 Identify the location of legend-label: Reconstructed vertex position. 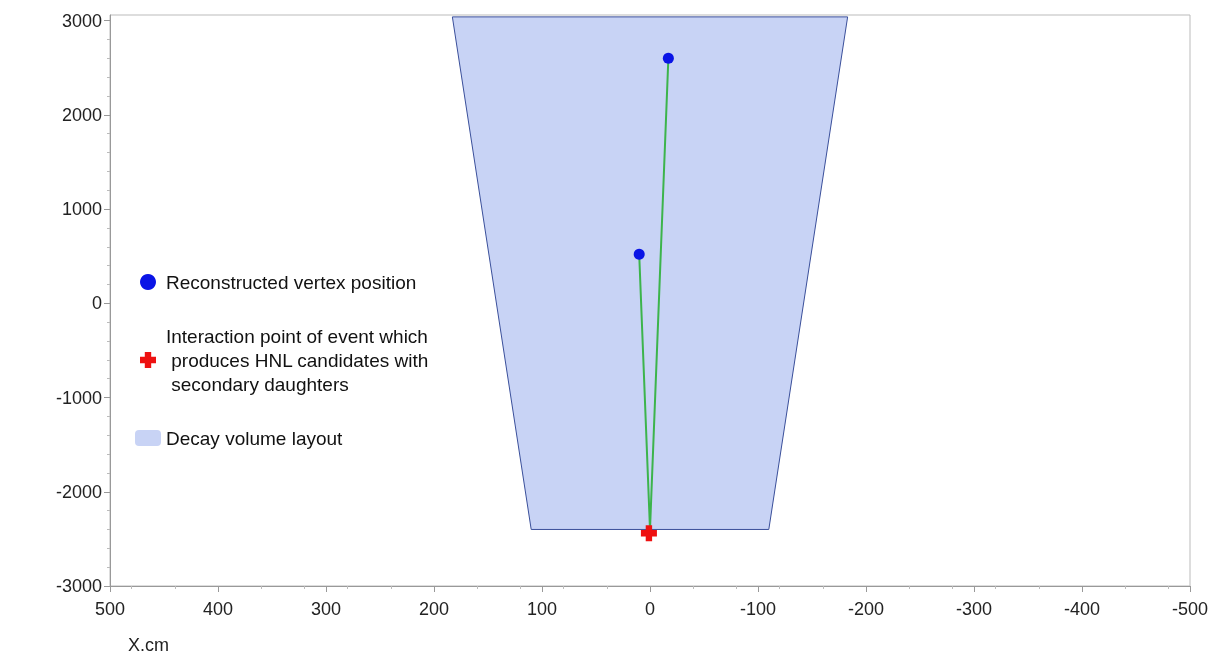
(291, 282).